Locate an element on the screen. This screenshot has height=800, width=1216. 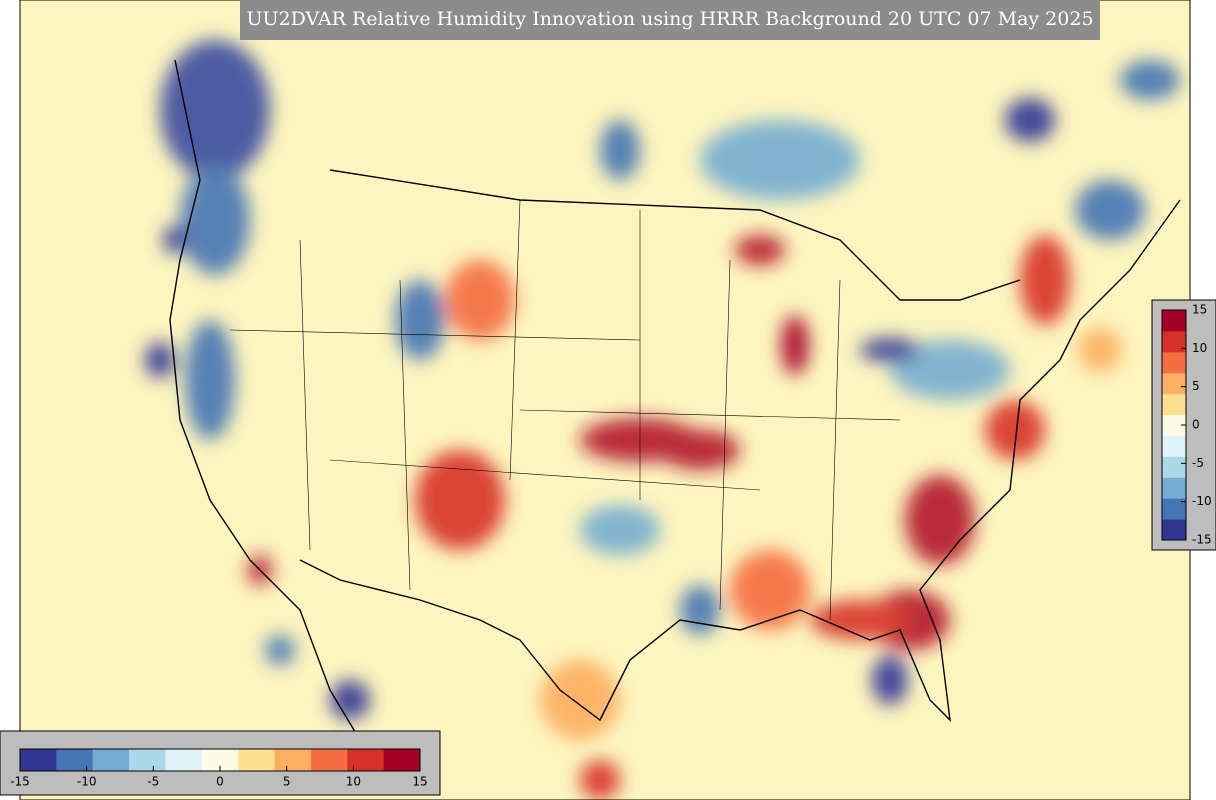
vertical-colorbar: -15 -10 -5 0 5 10 15 is located at coordinates (1186, 425).